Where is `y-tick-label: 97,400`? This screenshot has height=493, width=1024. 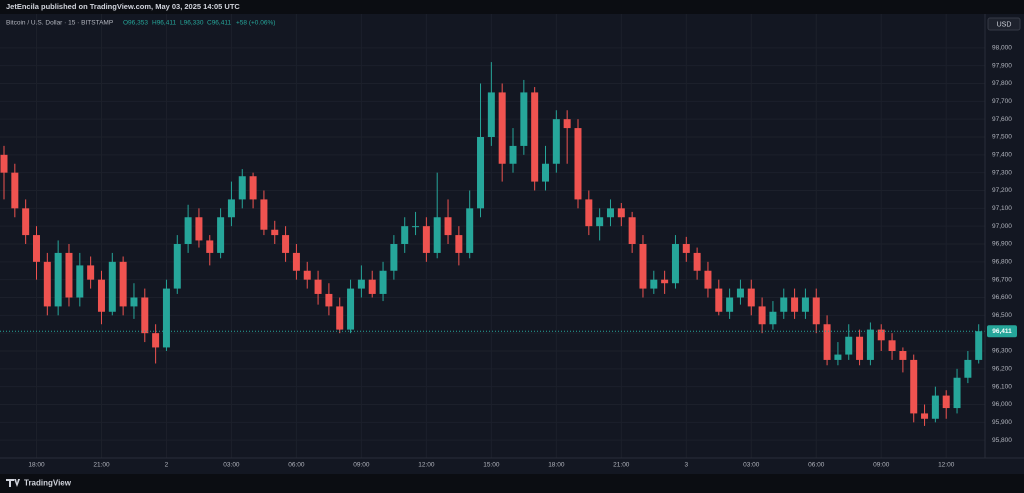 y-tick-label: 97,400 is located at coordinates (1002, 155).